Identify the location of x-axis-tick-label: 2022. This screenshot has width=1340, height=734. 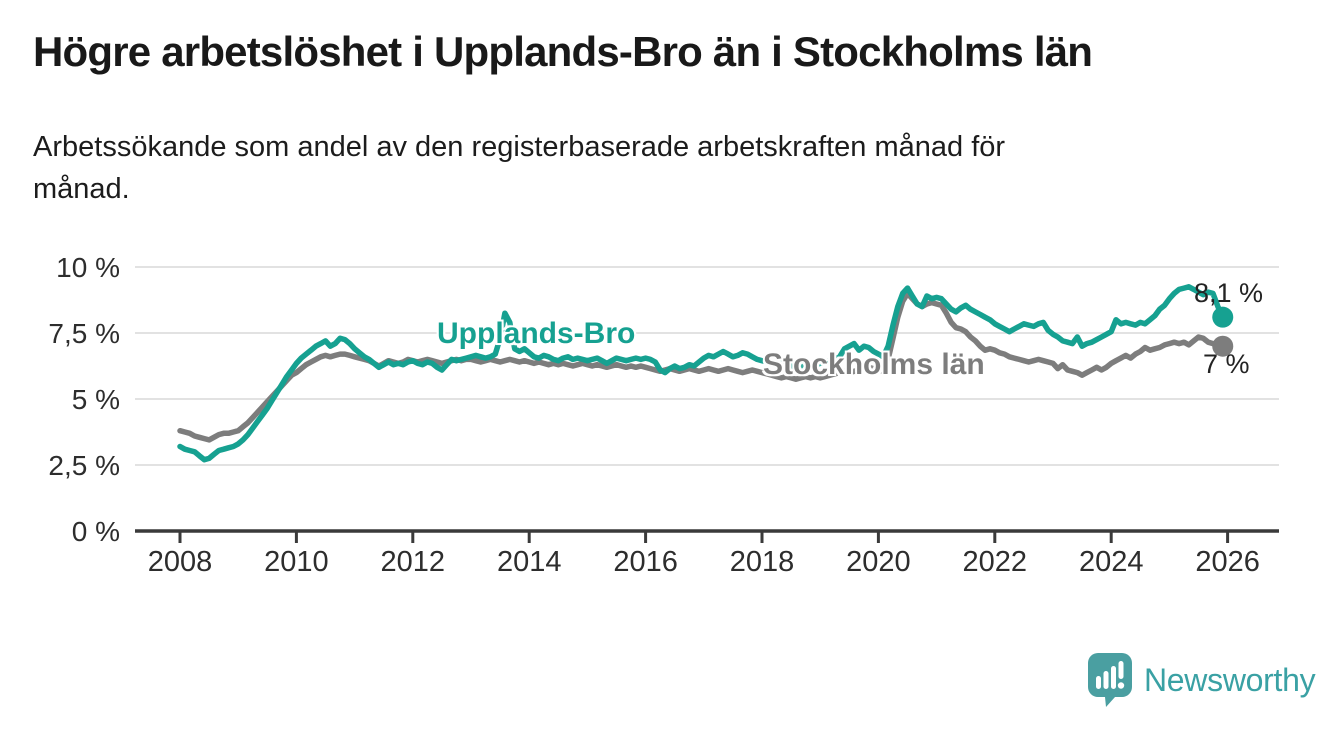
(995, 562).